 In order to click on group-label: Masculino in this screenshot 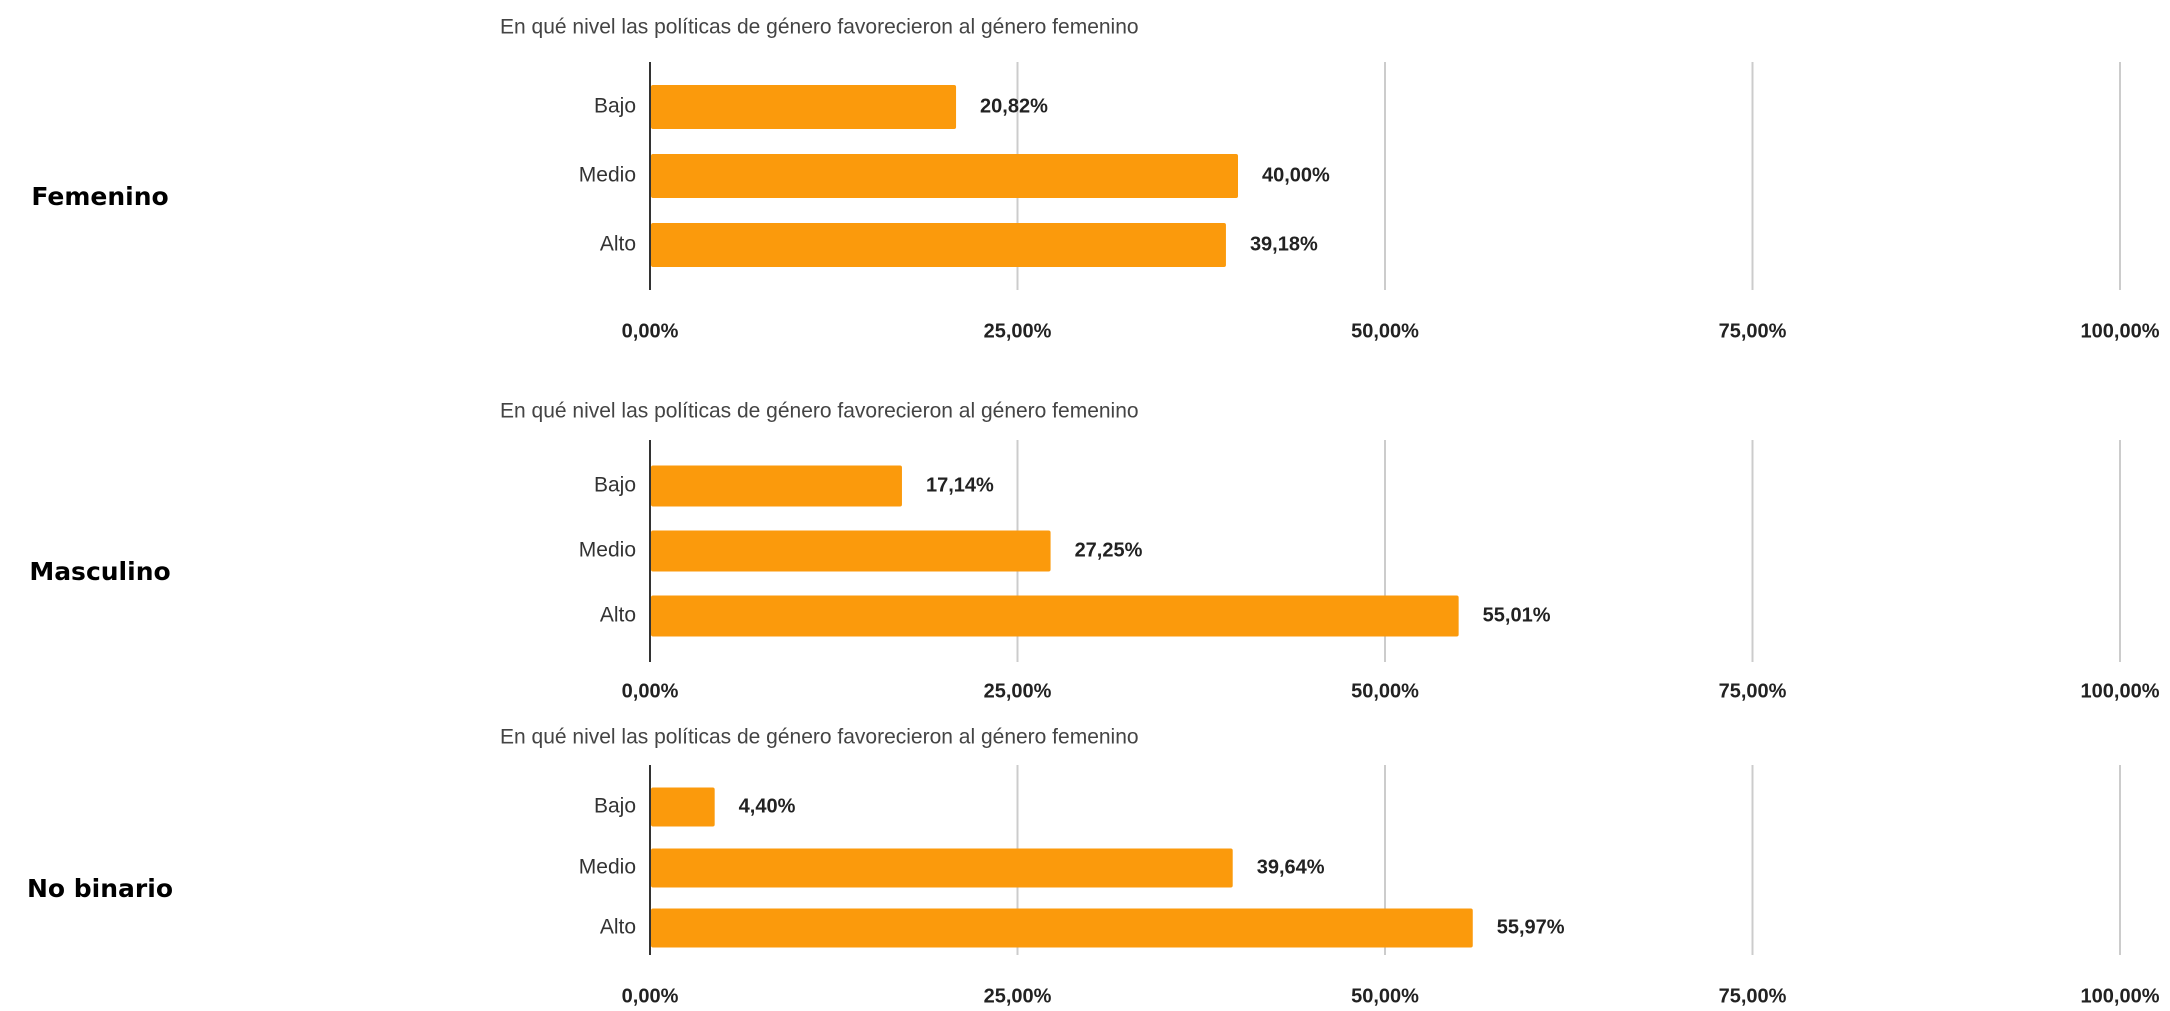, I will do `click(99, 571)`.